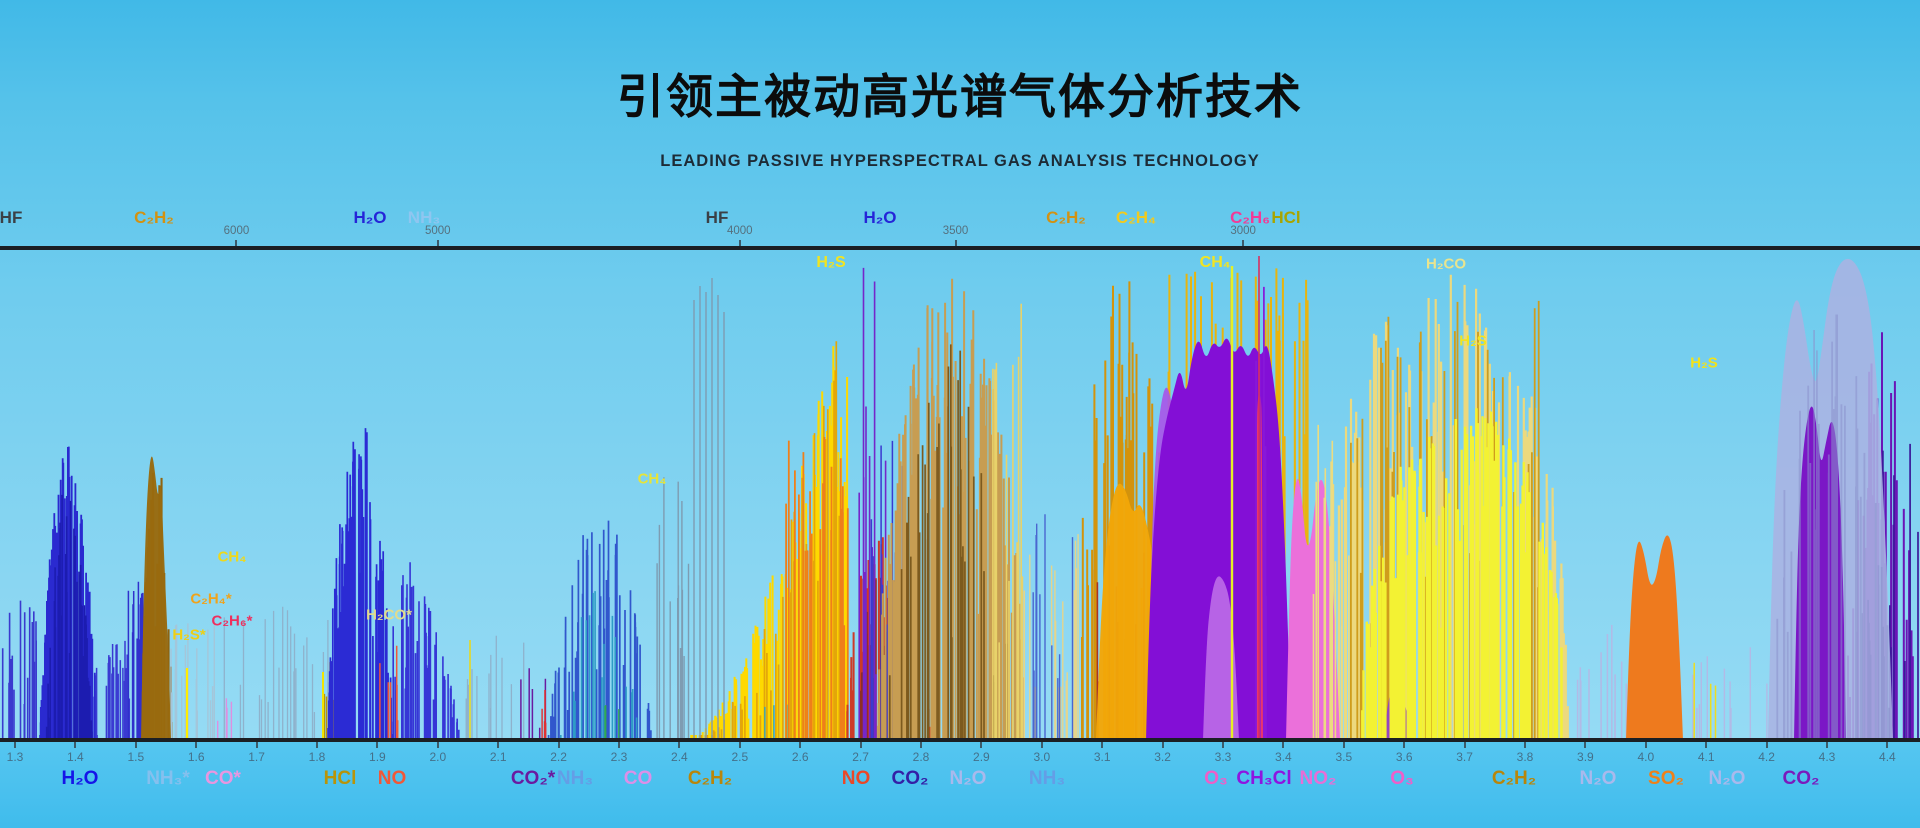 This screenshot has width=1920, height=828. I want to click on spectral-band-amber-3.6, so click(1448, 520).